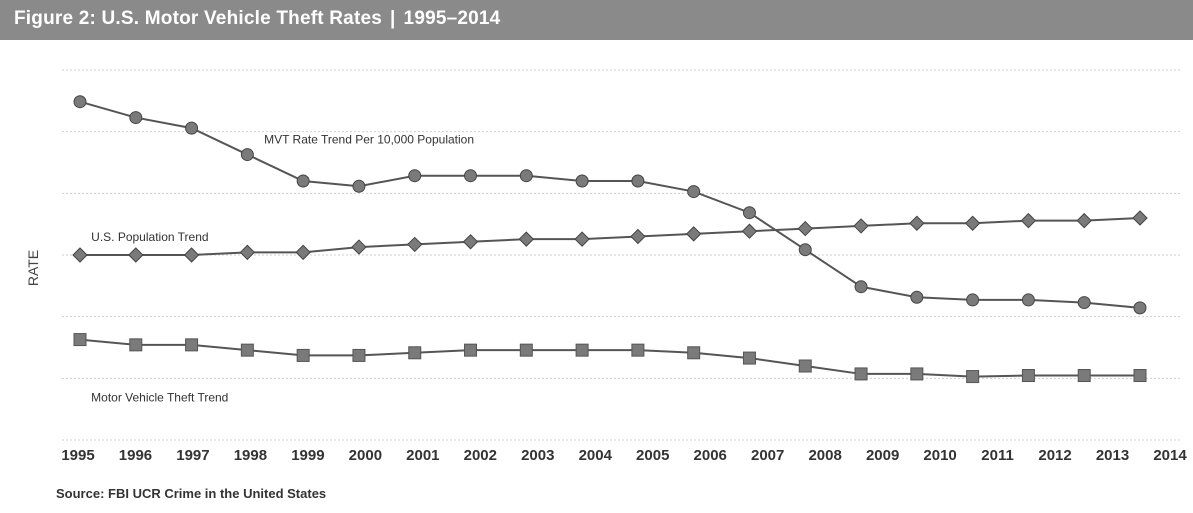  What do you see at coordinates (997, 455) in the screenshot?
I see `x-tick-label: 2011` at bounding box center [997, 455].